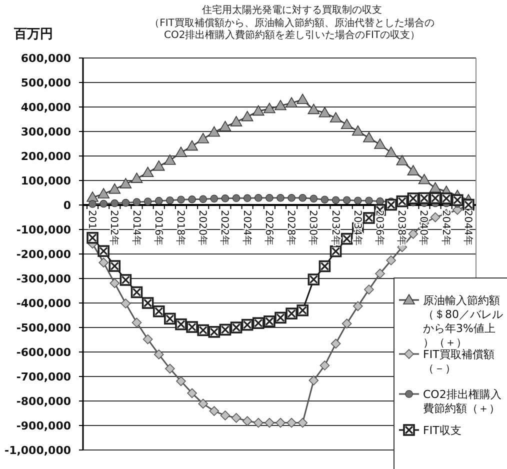 The image size is (507, 469). Describe the element at coordinates (44, 303) in the screenshot. I see `y-tick-label: -400,000` at that location.